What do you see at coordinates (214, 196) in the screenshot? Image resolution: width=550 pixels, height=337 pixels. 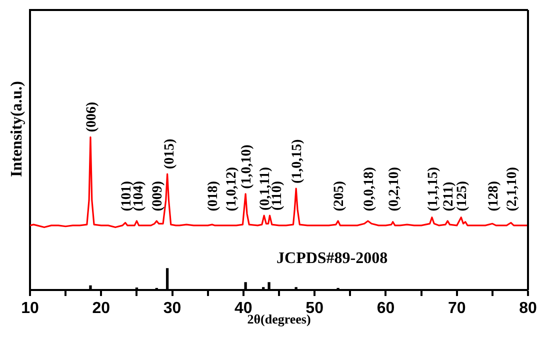 I see `annotation: (018)` at bounding box center [214, 196].